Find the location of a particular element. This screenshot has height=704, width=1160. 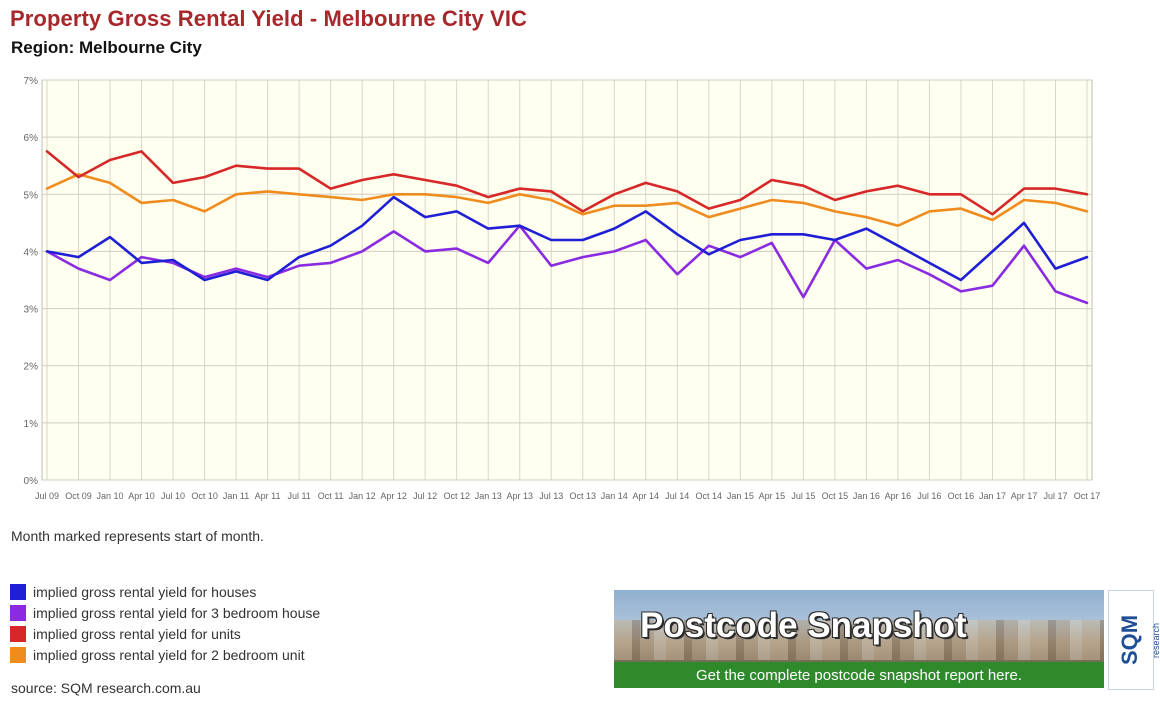

sqm-logo-name: SQM is located at coordinates (1129, 640).